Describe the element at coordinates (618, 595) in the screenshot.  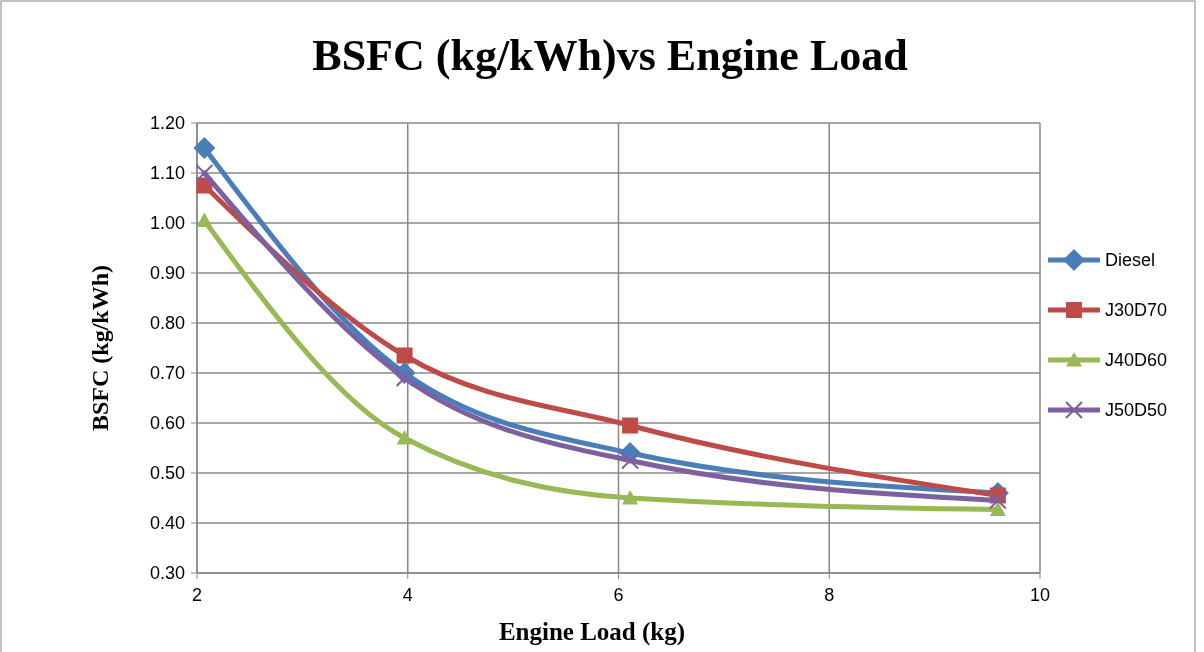
I see `x-tick-label: 6` at that location.